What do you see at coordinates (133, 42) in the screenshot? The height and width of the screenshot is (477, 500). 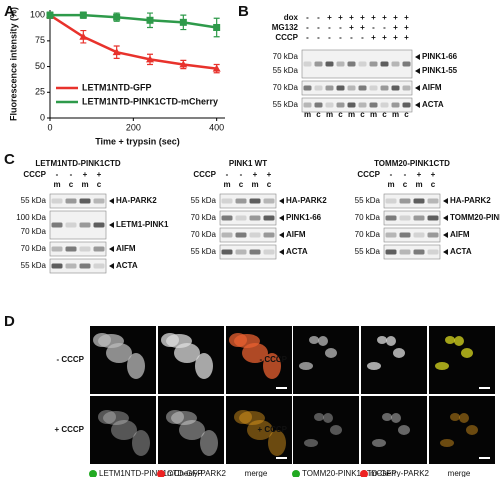 I see `series-line` at bounding box center [133, 42].